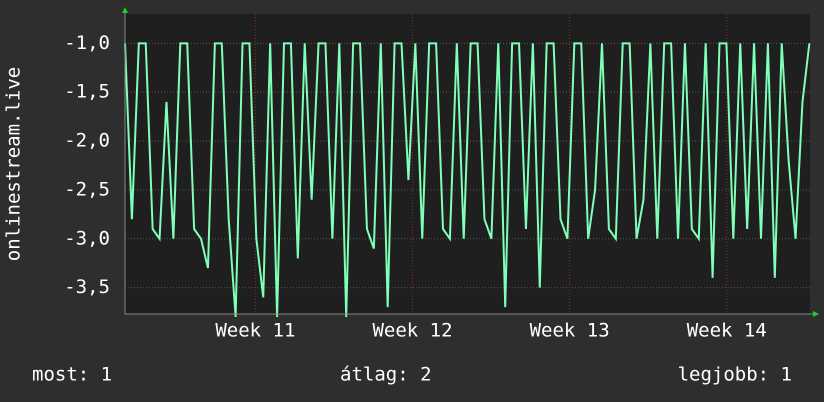 This screenshot has height=402, width=824. I want to click on x-tick-label: Week 12, so click(412, 331).